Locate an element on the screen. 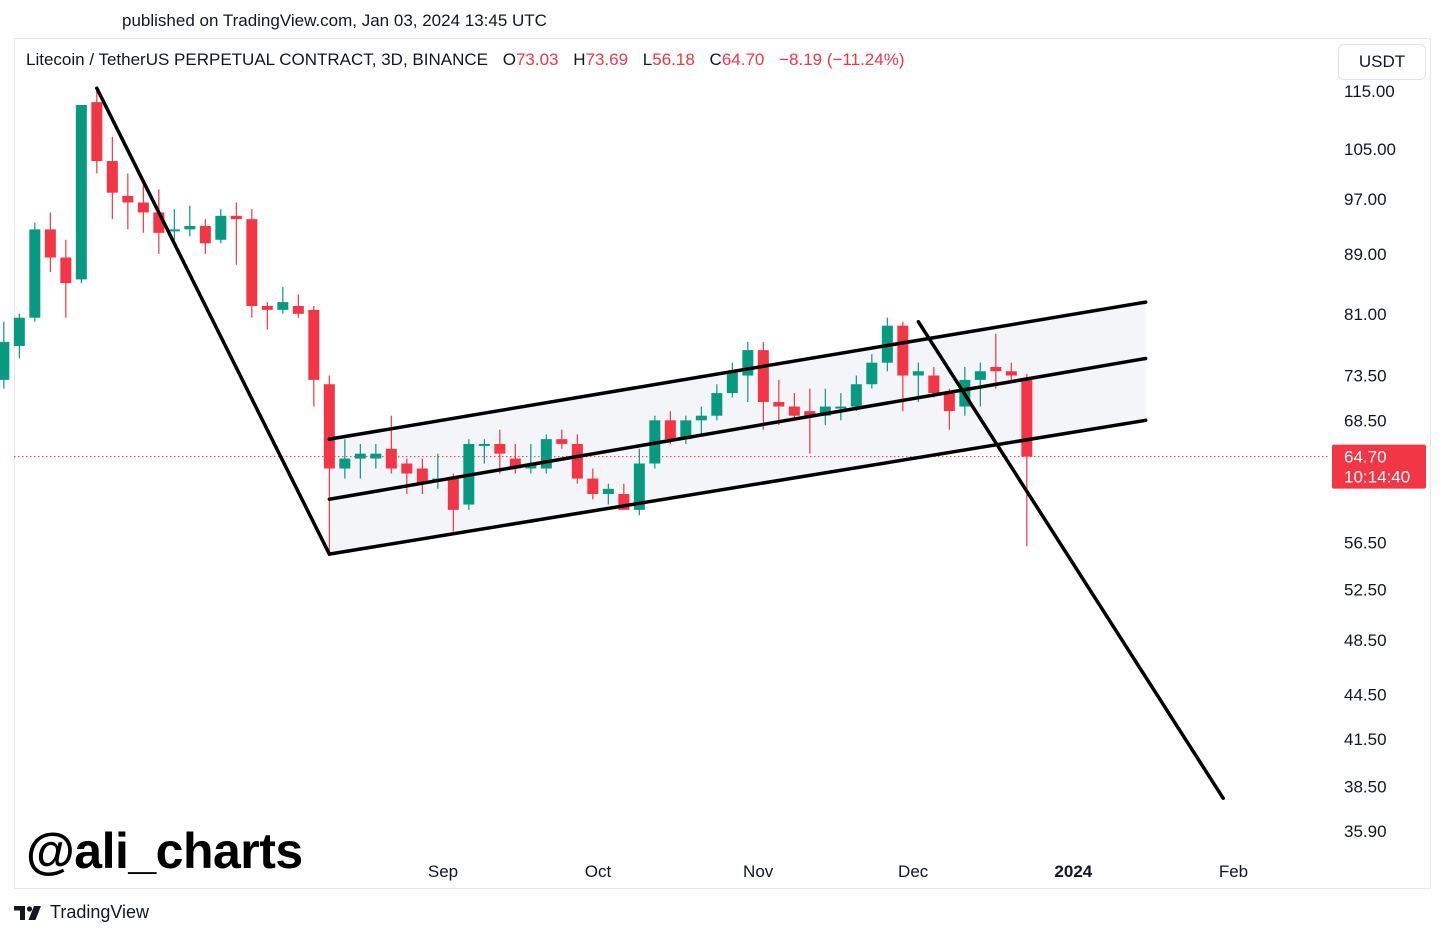  high-value: 73.69 is located at coordinates (607, 59).